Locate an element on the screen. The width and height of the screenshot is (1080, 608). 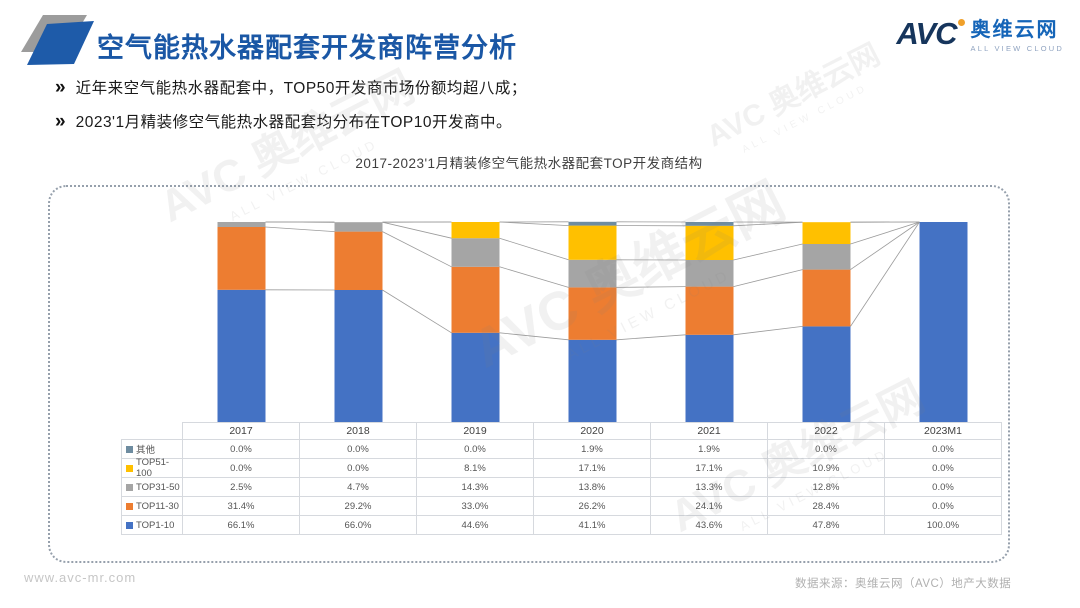
bar-segment-TOP31-50-2021 is located at coordinates (709, 273).